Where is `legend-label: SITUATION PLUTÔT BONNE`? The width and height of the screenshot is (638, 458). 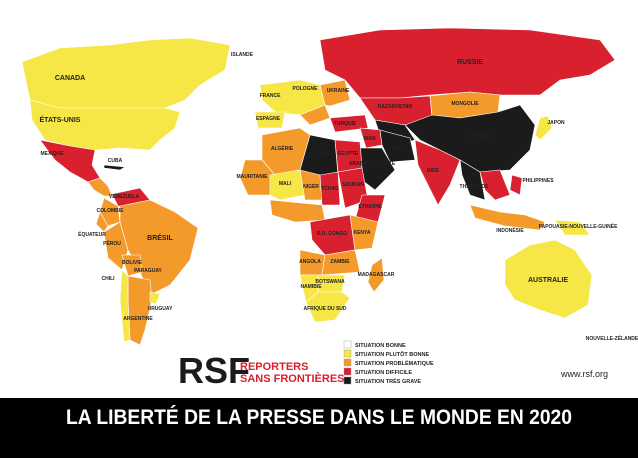
legend-label: SITUATION PLUTÔT BONNE is located at coordinates (392, 354).